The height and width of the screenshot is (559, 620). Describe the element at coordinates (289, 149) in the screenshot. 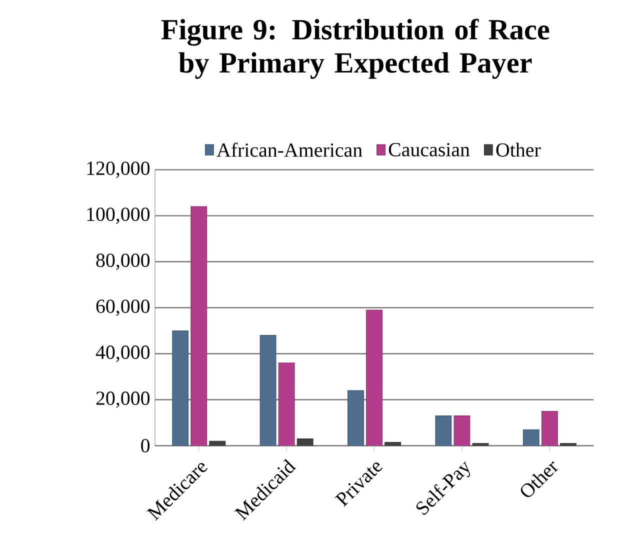

I see `legend-label: African-American` at that location.